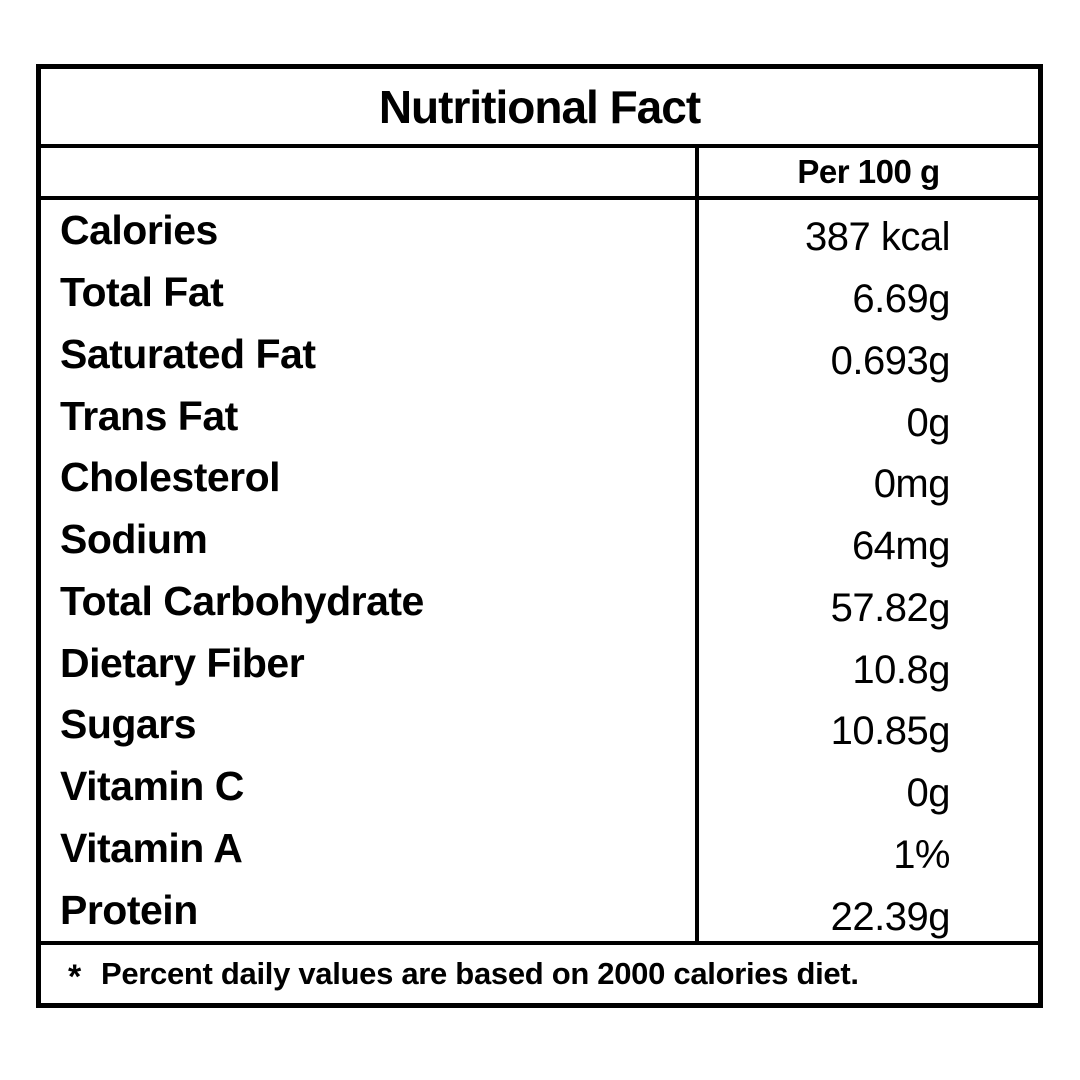  I want to click on nutrient-row-sugars: Sugars 10.85g, so click(539, 725).